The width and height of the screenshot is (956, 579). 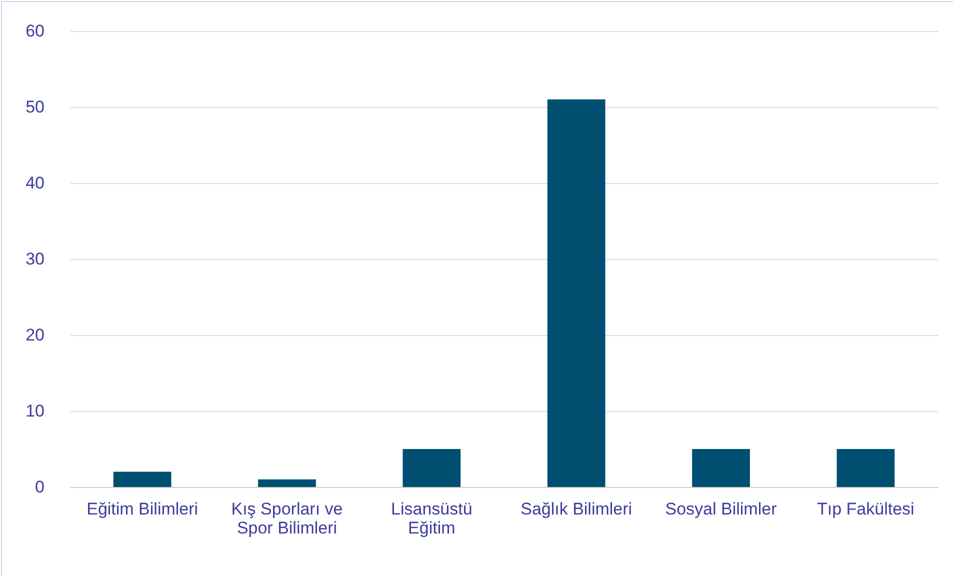 What do you see at coordinates (576, 509) in the screenshot?
I see `x-tick-label: Sağlık Bilimleri` at bounding box center [576, 509].